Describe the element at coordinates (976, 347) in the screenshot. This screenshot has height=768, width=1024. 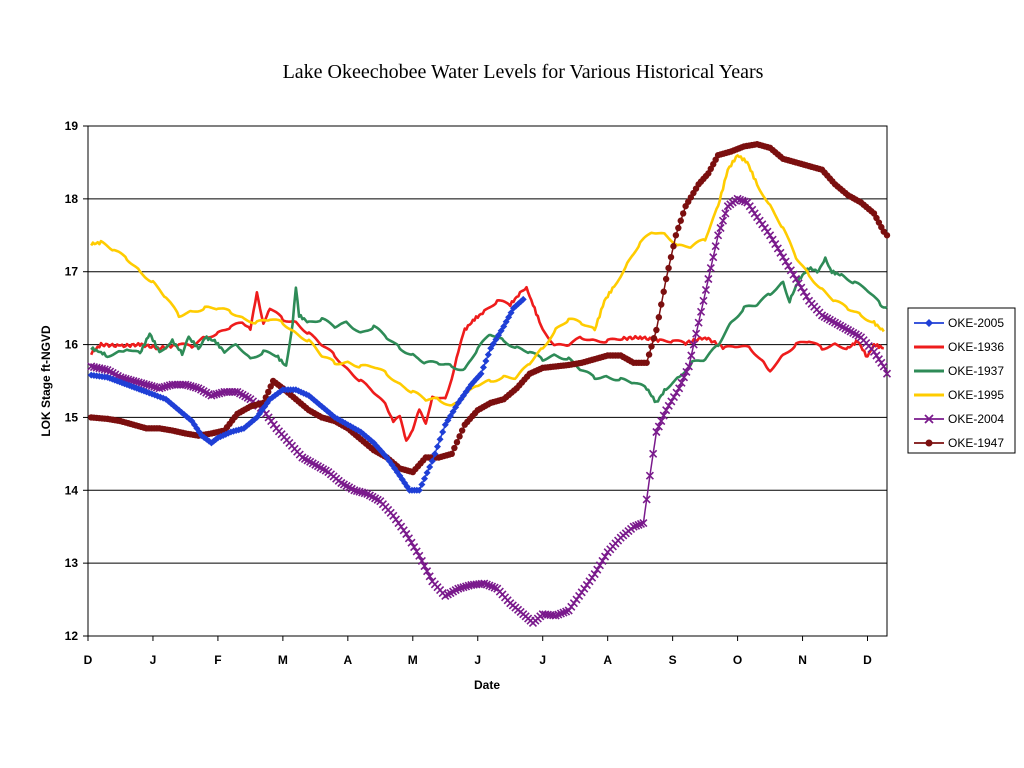
I see `legend-label: OKE-1936` at that location.